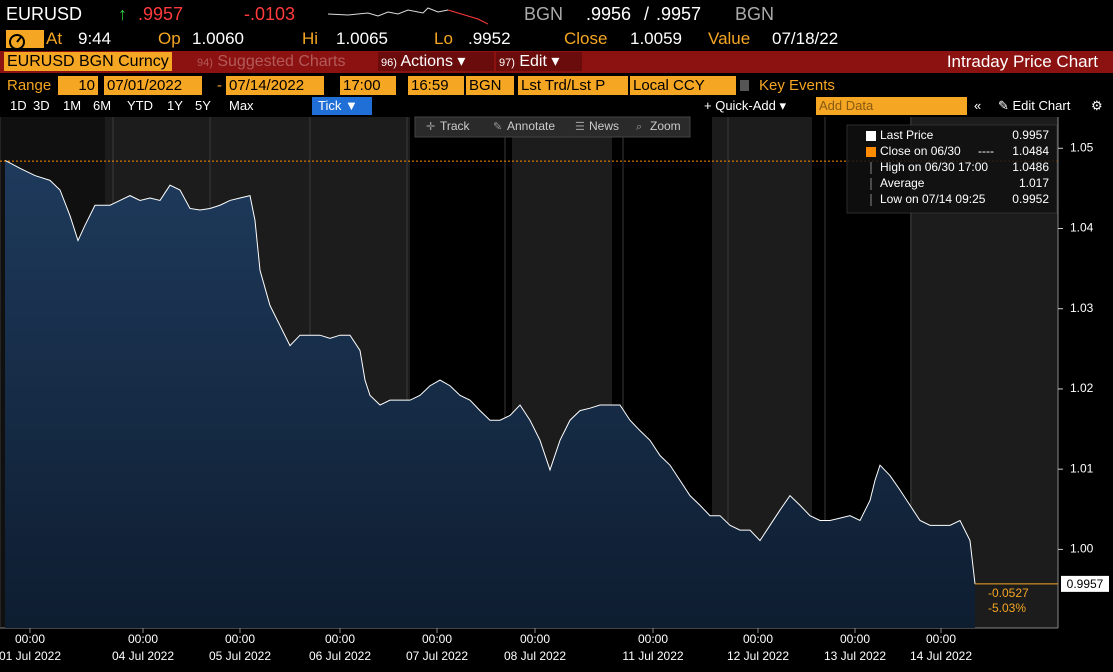 The image size is (1113, 672). What do you see at coordinates (153, 85) in the screenshot?
I see `start-date: 07/01/2022` at bounding box center [153, 85].